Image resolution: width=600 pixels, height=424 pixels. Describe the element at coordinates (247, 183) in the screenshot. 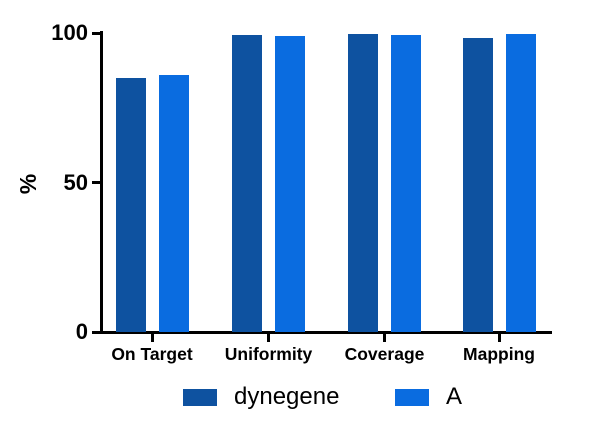

I see `bar-dynegene-uniformity` at that location.